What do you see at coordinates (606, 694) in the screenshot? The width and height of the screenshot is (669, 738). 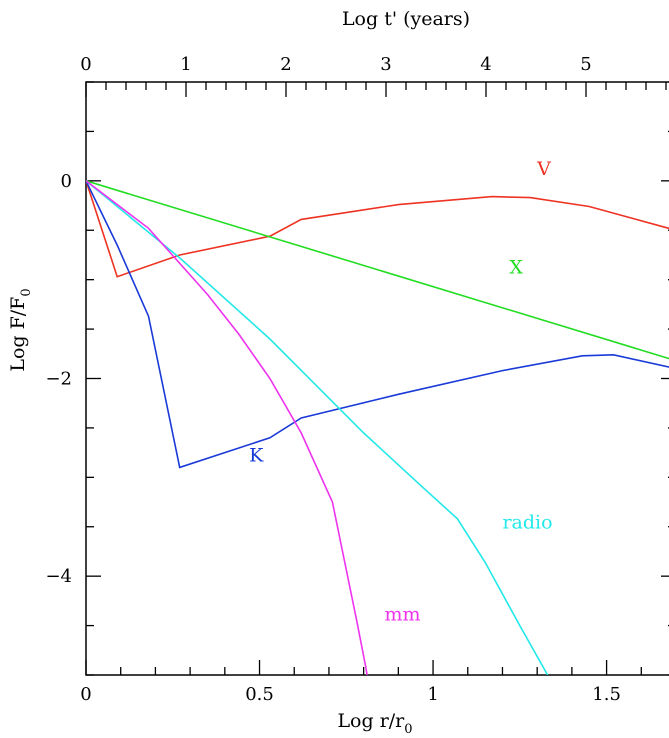 I see `x-tick-label: 1.5` at bounding box center [606, 694].